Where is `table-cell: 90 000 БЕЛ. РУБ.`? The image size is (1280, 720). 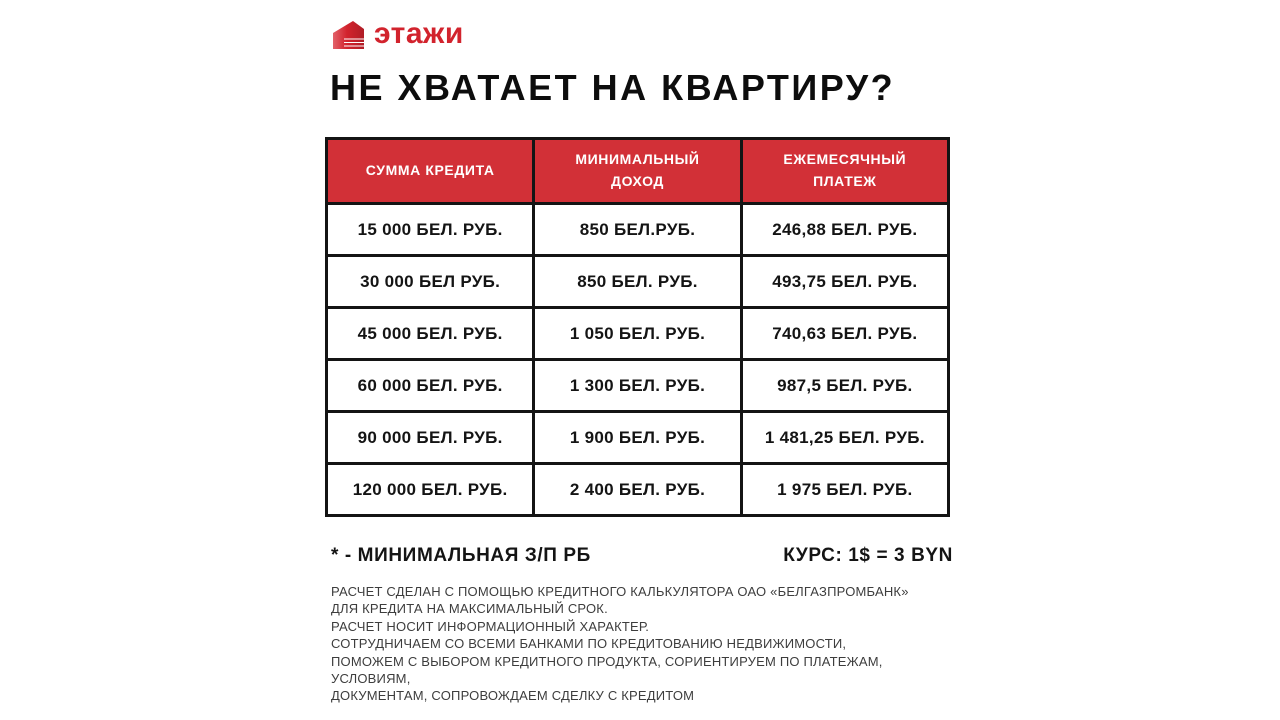
table-cell: 90 000 БЕЛ. РУБ. is located at coordinates (430, 437).